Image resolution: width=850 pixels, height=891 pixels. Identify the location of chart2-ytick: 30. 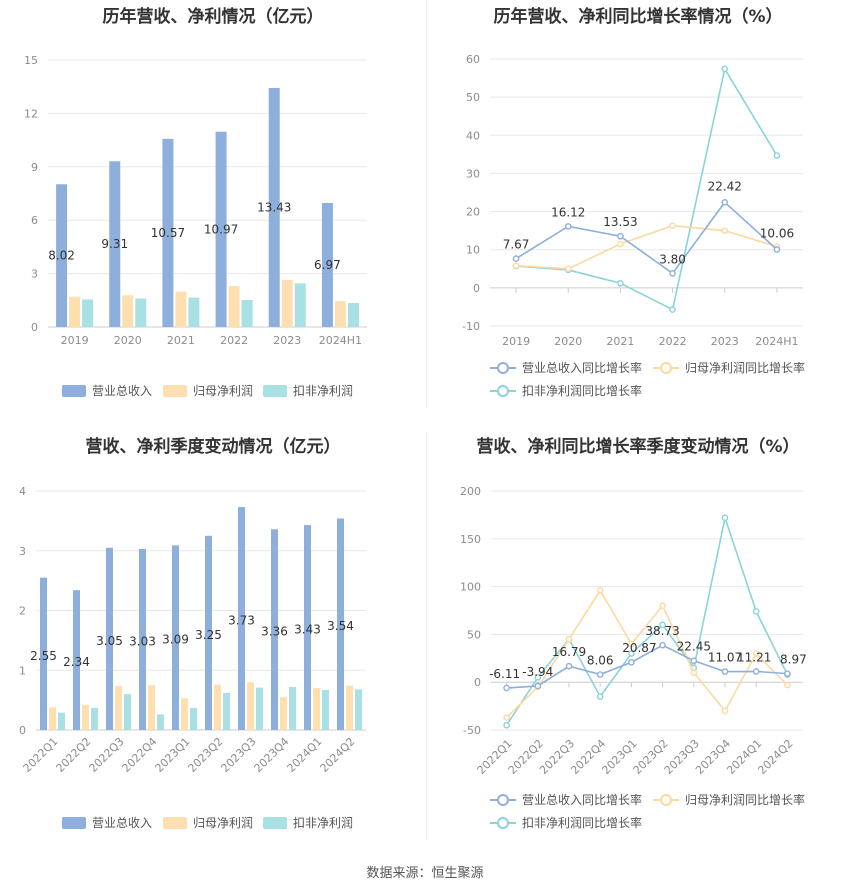
(473, 173).